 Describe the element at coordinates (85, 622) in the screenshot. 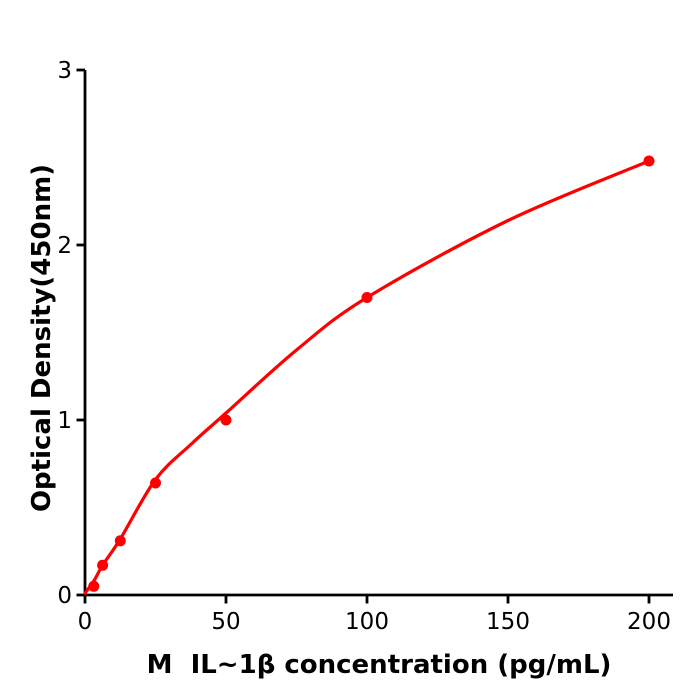

I see `x-tick-label: 0` at that location.